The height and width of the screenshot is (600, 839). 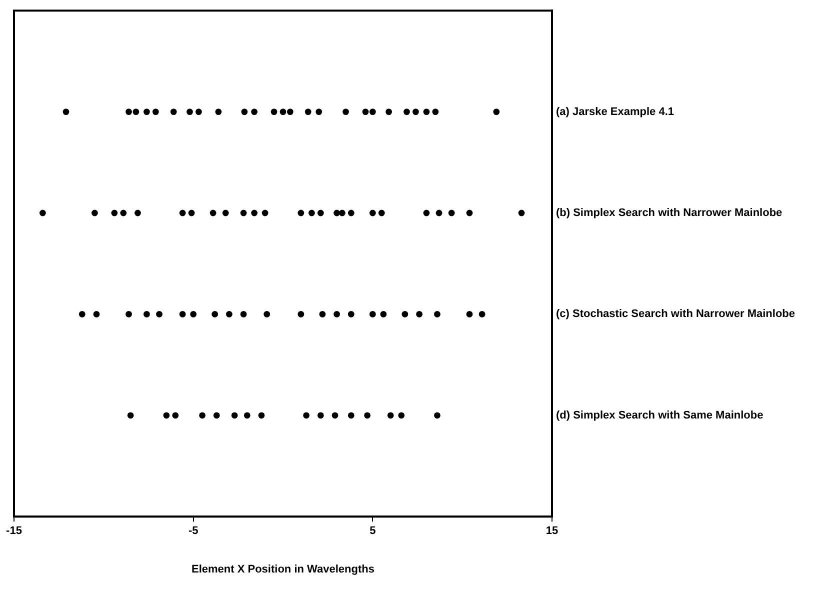 I want to click on y-tick-label: (a) Jarske Example 4.1, so click(x=615, y=112).